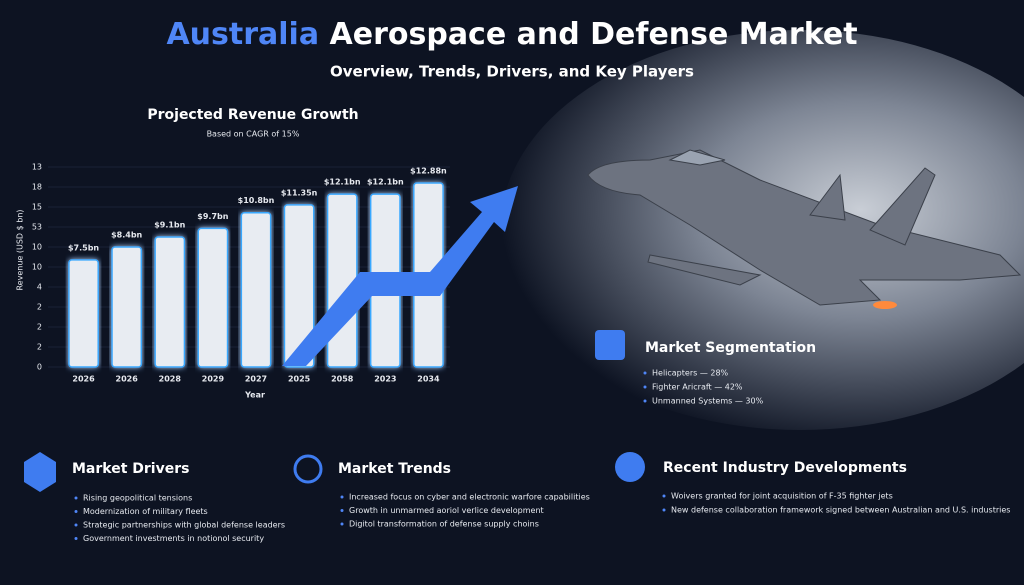 This screenshot has height=585, width=1024. I want to click on value-label: $8.4bn, so click(126, 235).